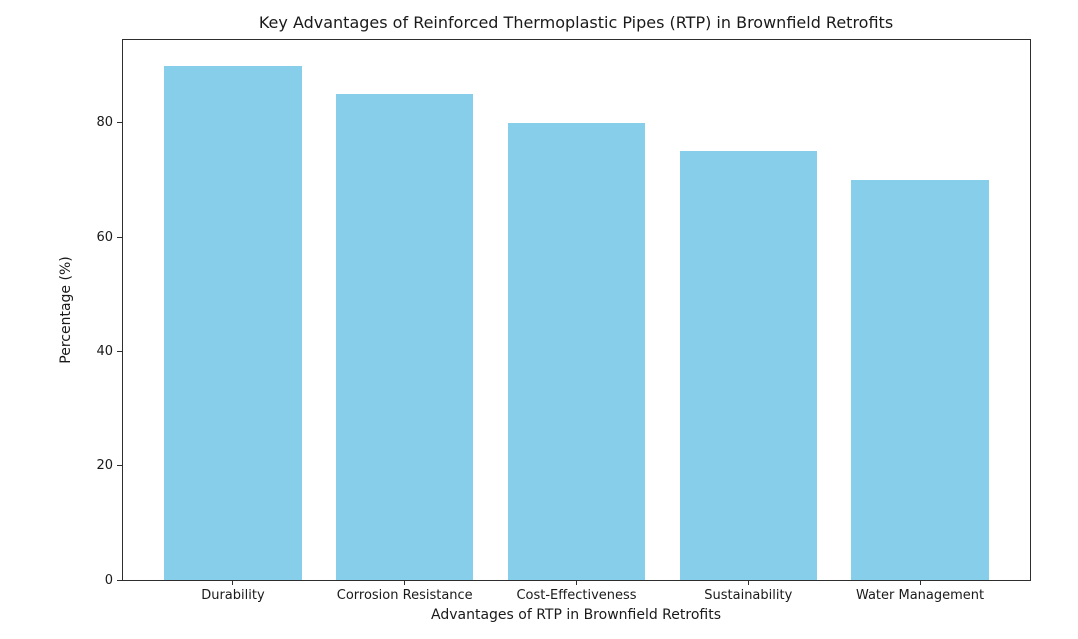 This screenshot has height=639, width=1078. What do you see at coordinates (748, 595) in the screenshot?
I see `x-tick-label: Sustainability` at bounding box center [748, 595].